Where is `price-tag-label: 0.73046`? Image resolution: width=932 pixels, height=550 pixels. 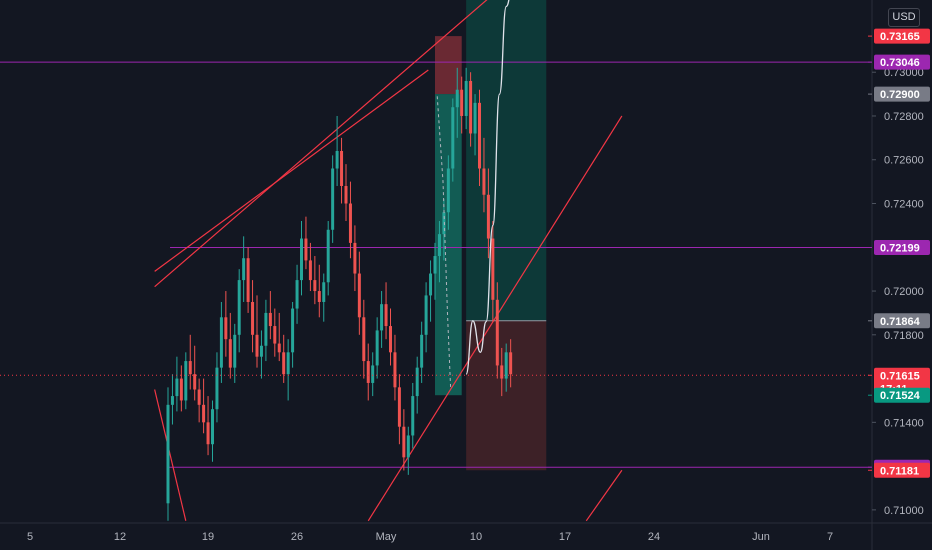
price-tag-label: 0.73046 is located at coordinates (900, 63).